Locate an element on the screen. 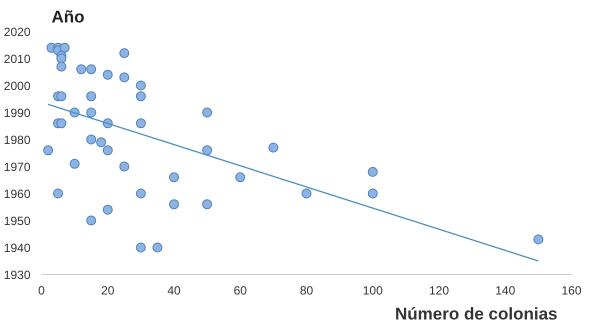 The width and height of the screenshot is (589, 328). y-axis-title: Año is located at coordinates (68, 17).